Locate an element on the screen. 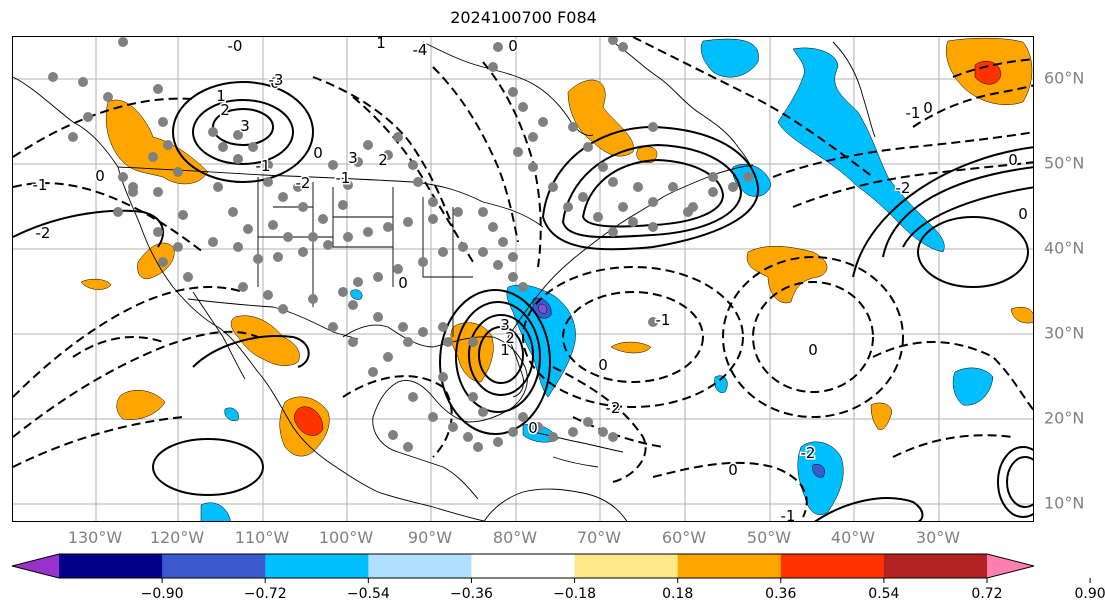 This screenshot has width=1105, height=615. contour-label: 2 is located at coordinates (510, 338).